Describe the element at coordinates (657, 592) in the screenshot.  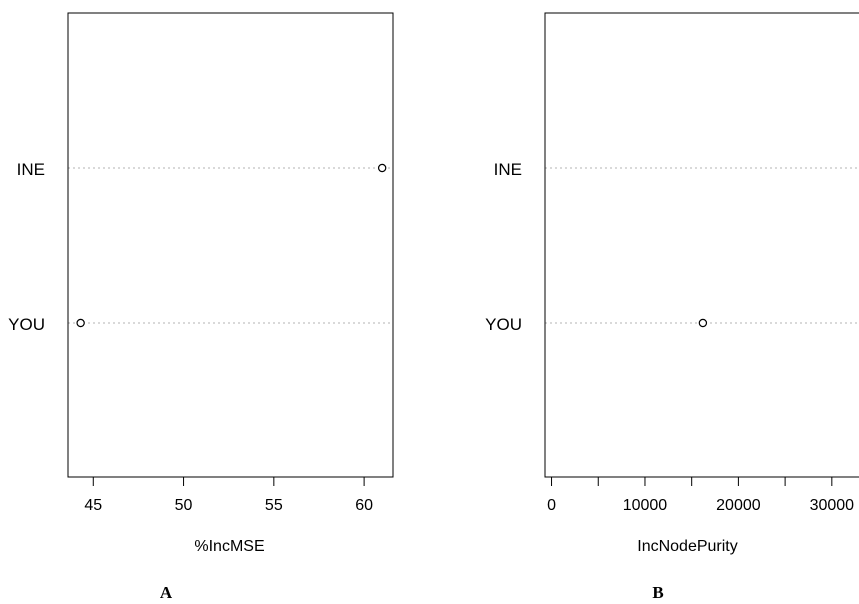
I see `panel-label: B` at that location.